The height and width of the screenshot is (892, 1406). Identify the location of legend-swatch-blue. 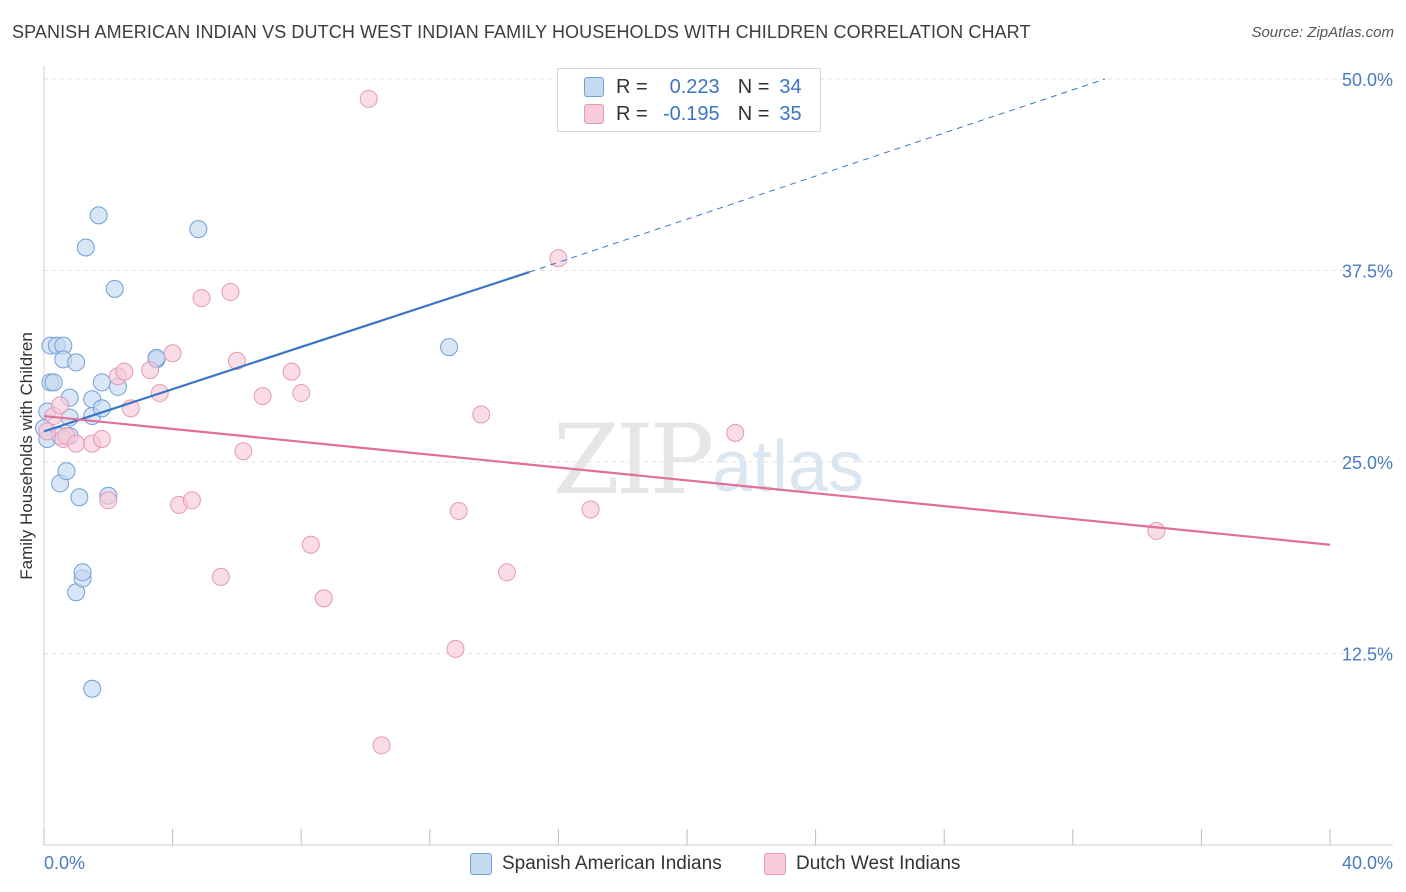
(594, 87).